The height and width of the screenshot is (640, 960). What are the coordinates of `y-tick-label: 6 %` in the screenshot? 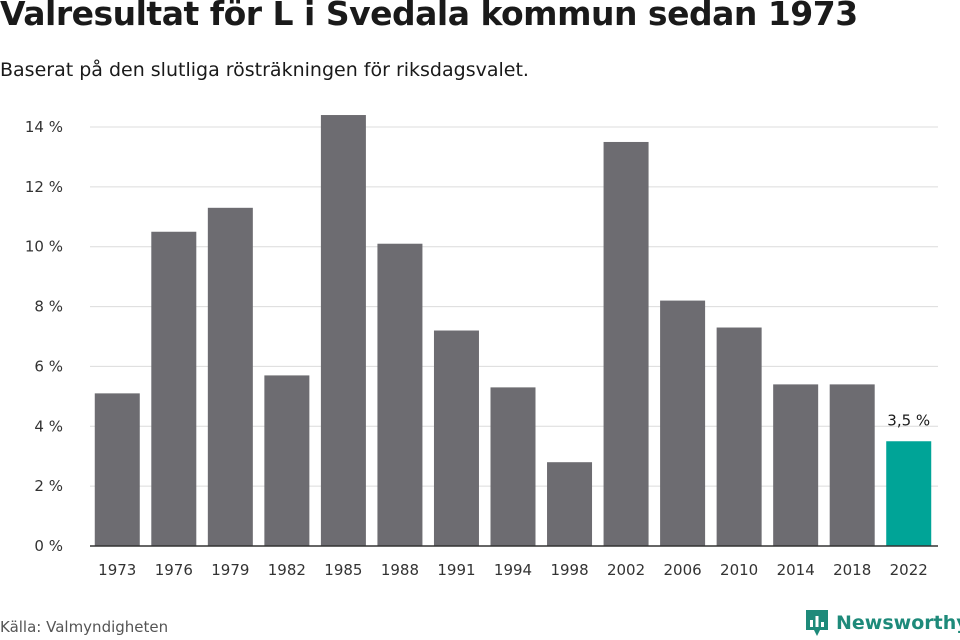 It's located at (48, 366).